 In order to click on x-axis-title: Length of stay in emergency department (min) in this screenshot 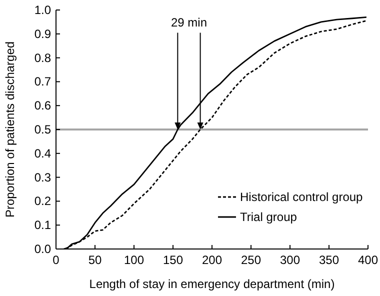, I will do `click(212, 284)`.